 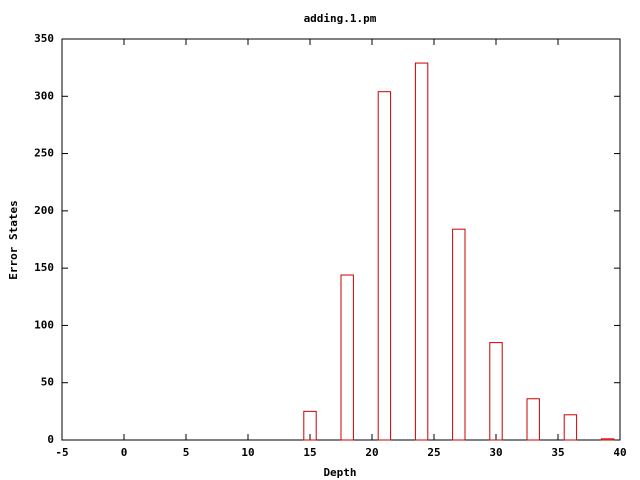 What do you see at coordinates (371, 452) in the screenshot?
I see `x-tick-label: 20` at bounding box center [371, 452].